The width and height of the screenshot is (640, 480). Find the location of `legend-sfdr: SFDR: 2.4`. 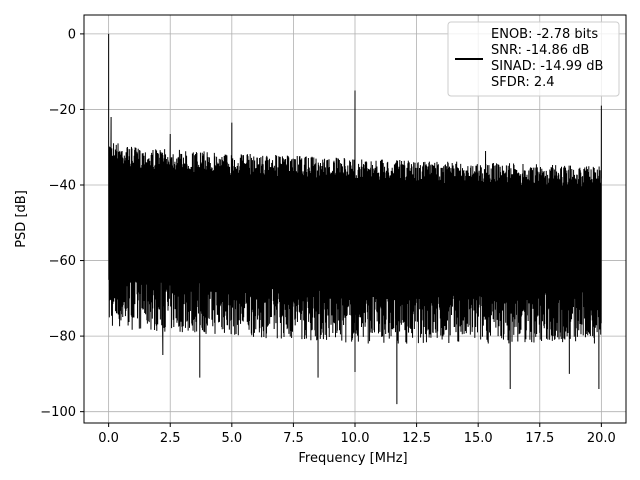

legend-sfdr: SFDR: 2.4 is located at coordinates (523, 82).